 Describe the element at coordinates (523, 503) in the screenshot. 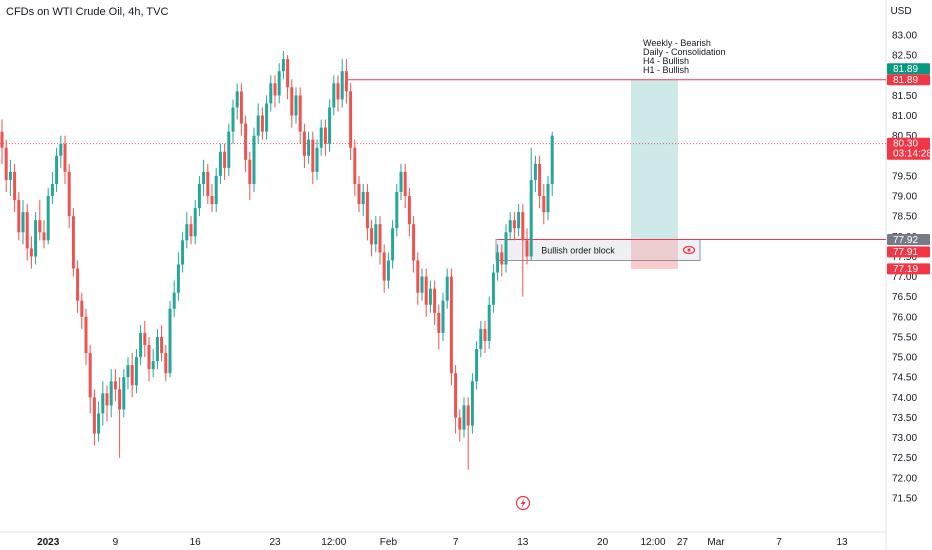

I see `lightning-icon` at that location.